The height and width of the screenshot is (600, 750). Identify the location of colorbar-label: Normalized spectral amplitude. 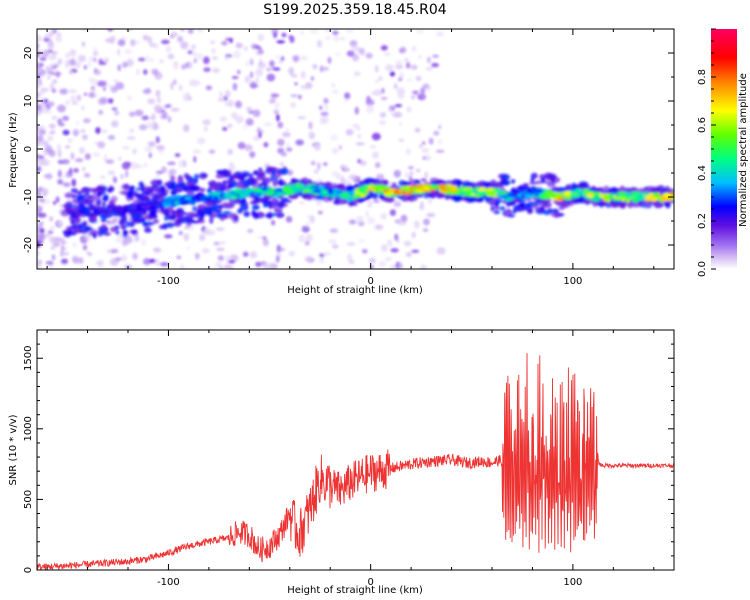
(743, 150).